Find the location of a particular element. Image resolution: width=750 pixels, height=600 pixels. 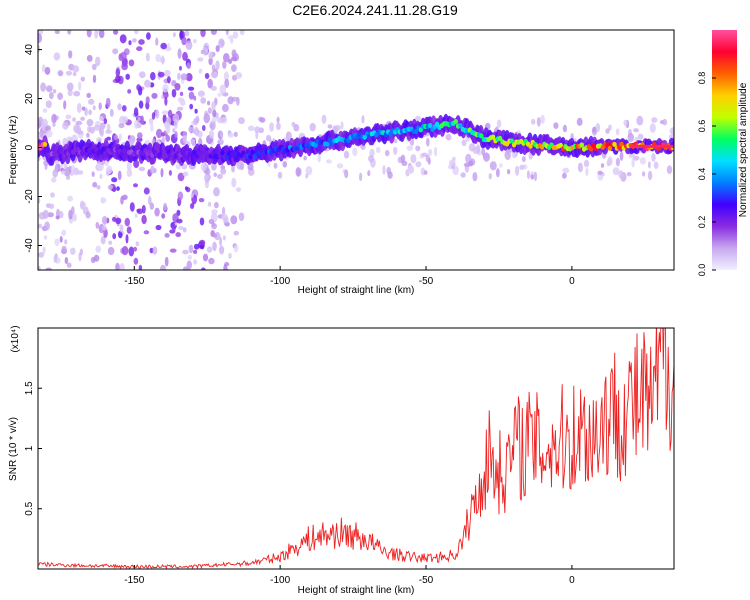

x-tick-label: -150 is located at coordinates (134, 281).